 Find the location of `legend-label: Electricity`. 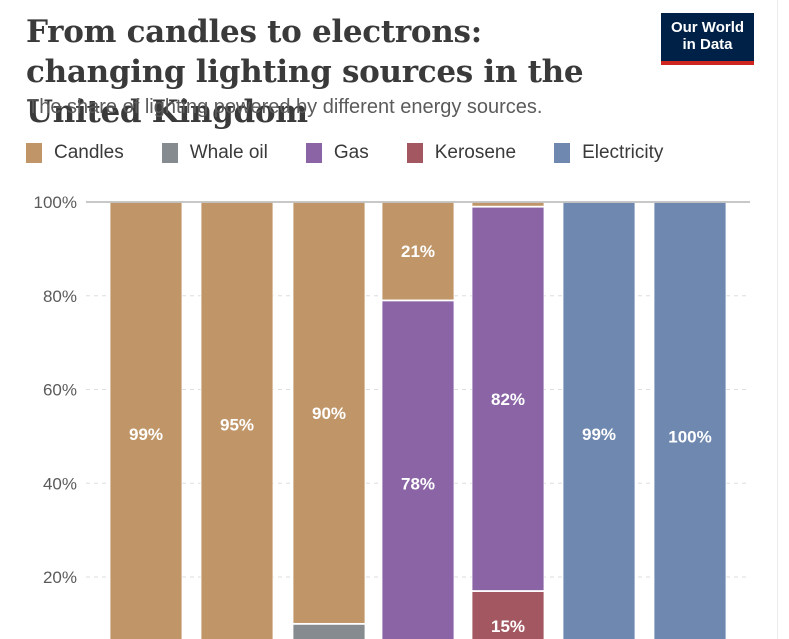

legend-label: Electricity is located at coordinates (623, 152).